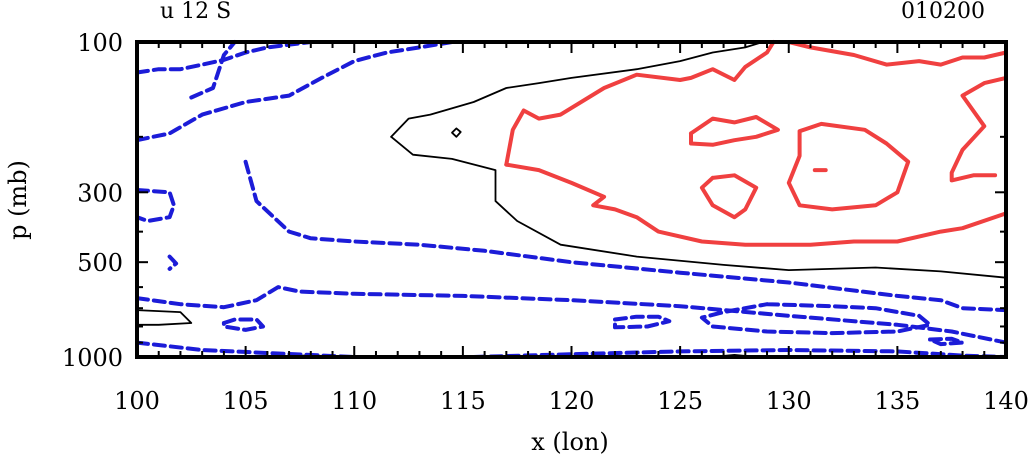 The width and height of the screenshot is (1030, 461). What do you see at coordinates (18, 200) in the screenshot?
I see `y-axis-label: p (mb)` at bounding box center [18, 200].